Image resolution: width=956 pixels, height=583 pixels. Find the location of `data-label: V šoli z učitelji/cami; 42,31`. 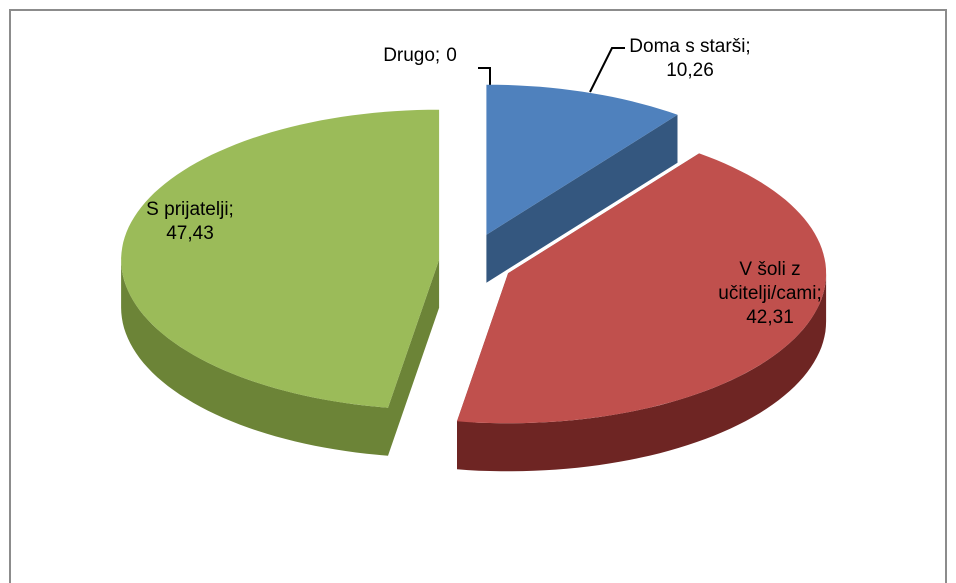

data-label: V šoli z učitelji/cami; 42,31 is located at coordinates (770, 294).